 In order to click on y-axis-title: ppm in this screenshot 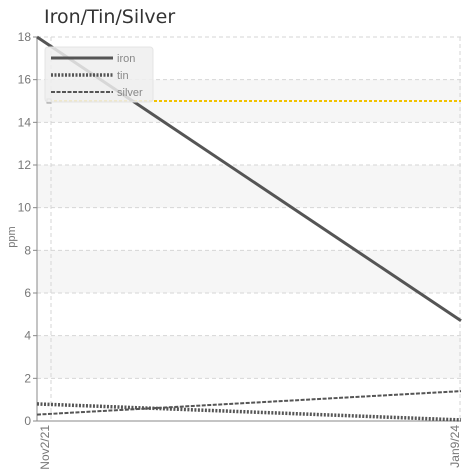, I will do `click(12, 236)`.